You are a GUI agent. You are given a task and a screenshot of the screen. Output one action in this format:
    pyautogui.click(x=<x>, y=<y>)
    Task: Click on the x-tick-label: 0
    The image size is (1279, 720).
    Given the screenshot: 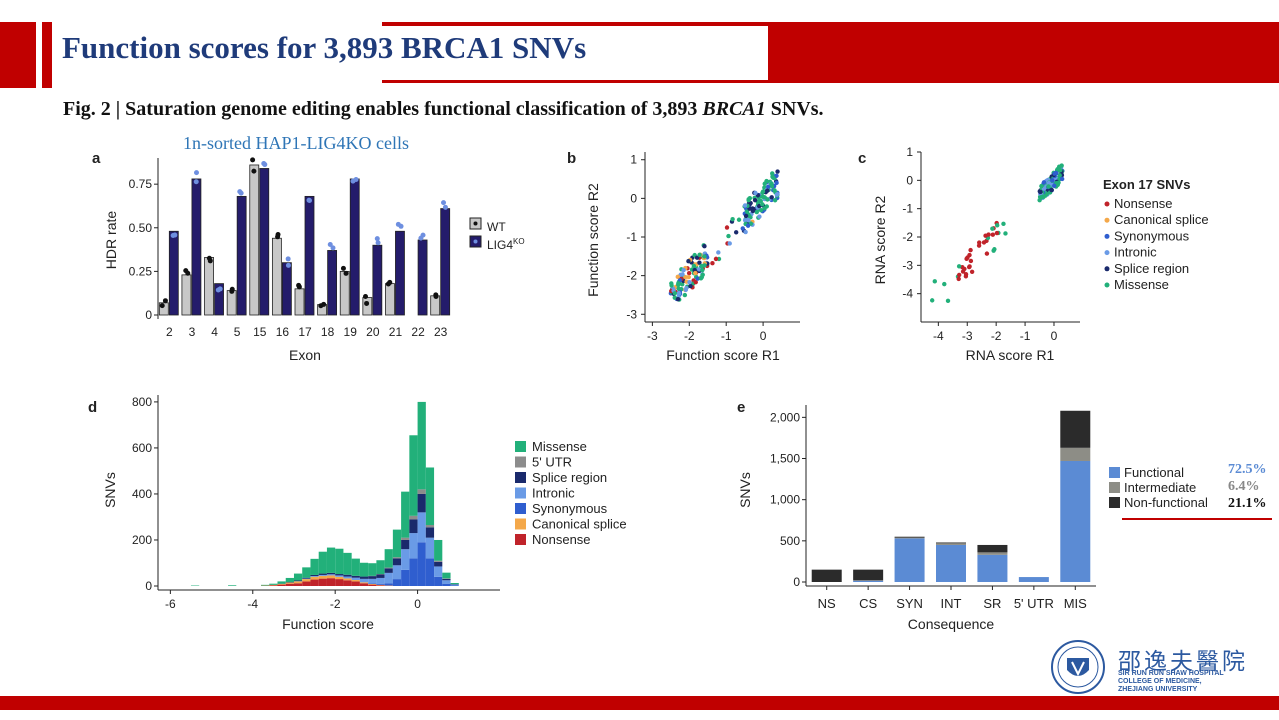 What is the action you would take?
    pyautogui.click(x=763, y=336)
    